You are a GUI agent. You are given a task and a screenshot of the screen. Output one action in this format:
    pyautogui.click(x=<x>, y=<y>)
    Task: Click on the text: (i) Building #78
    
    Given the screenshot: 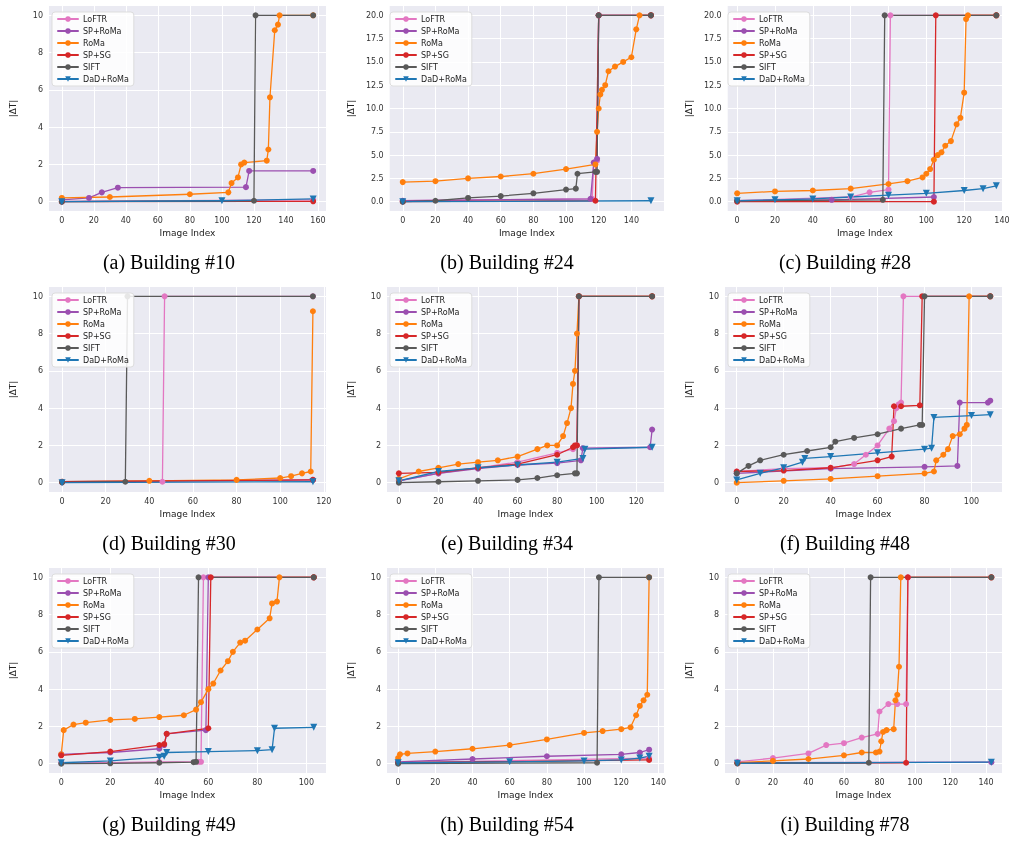 What is the action you would take?
    pyautogui.click(x=845, y=824)
    